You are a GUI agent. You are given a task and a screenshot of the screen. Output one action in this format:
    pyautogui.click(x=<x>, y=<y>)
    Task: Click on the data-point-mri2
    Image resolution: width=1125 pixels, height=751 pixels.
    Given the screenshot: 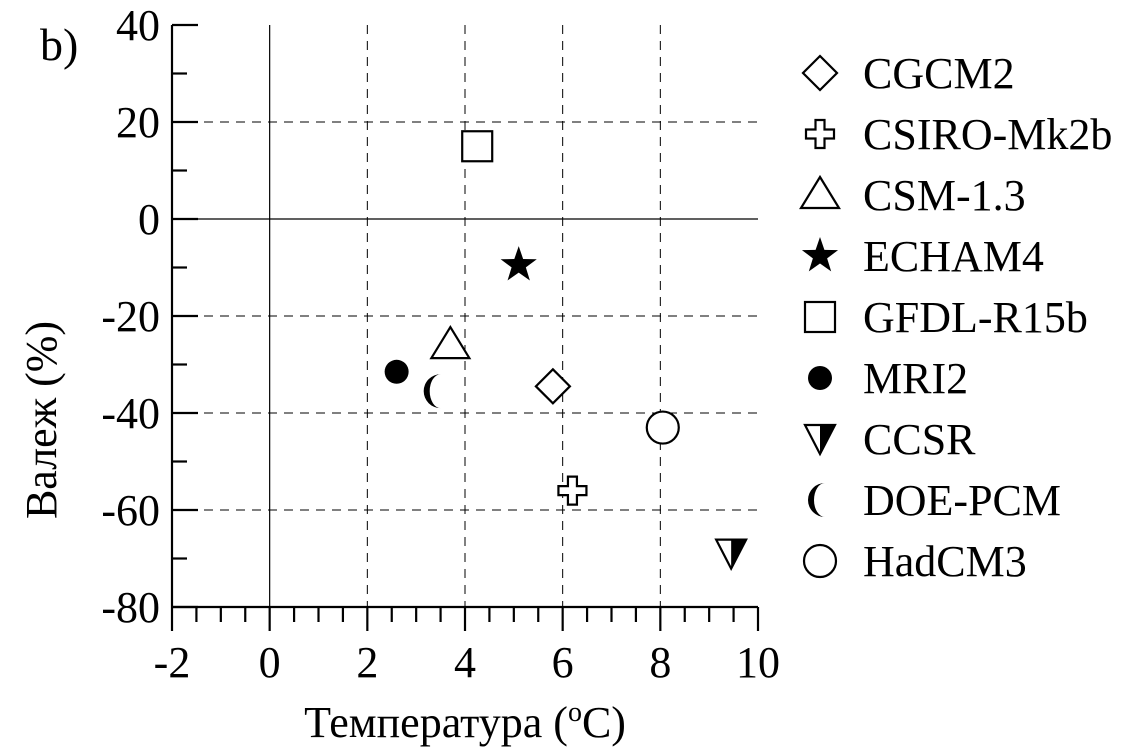 What is the action you would take?
    pyautogui.click(x=396, y=371)
    